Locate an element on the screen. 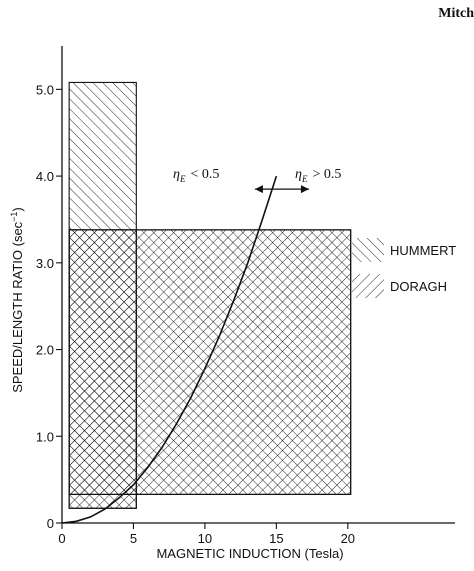  running-head: Mitch is located at coordinates (456, 13).